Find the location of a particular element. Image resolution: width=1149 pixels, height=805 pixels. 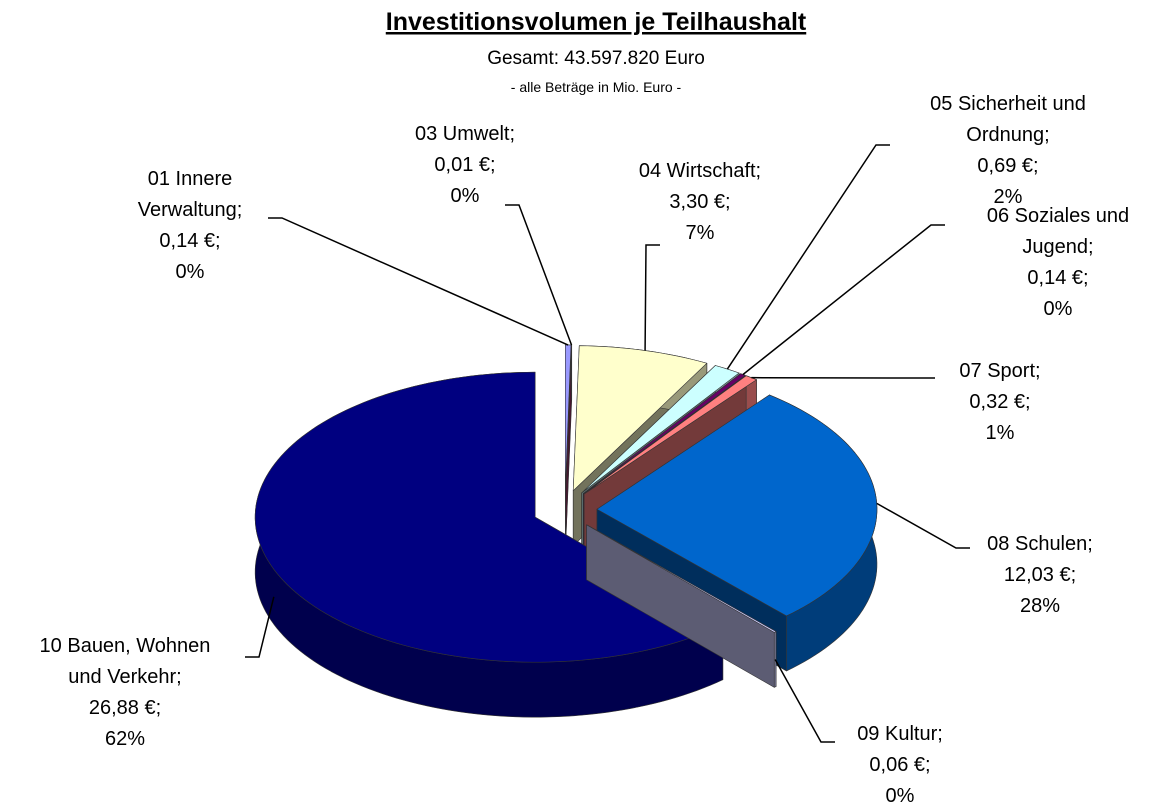

percent-label: 28% is located at coordinates (1040, 606).